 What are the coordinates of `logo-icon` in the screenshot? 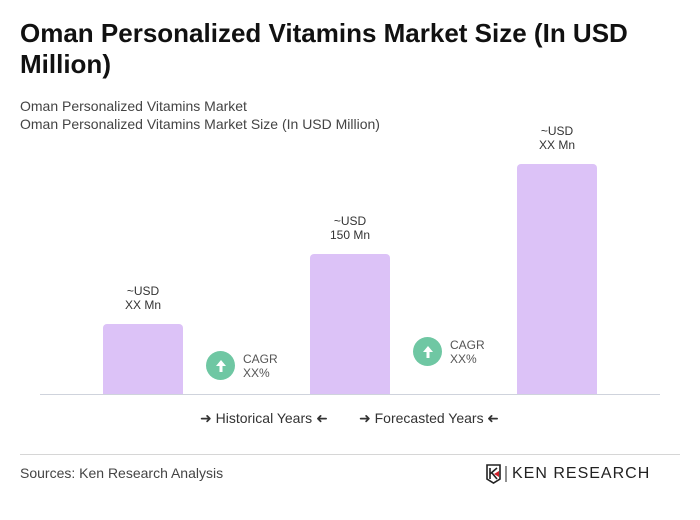 It's located at (496, 474).